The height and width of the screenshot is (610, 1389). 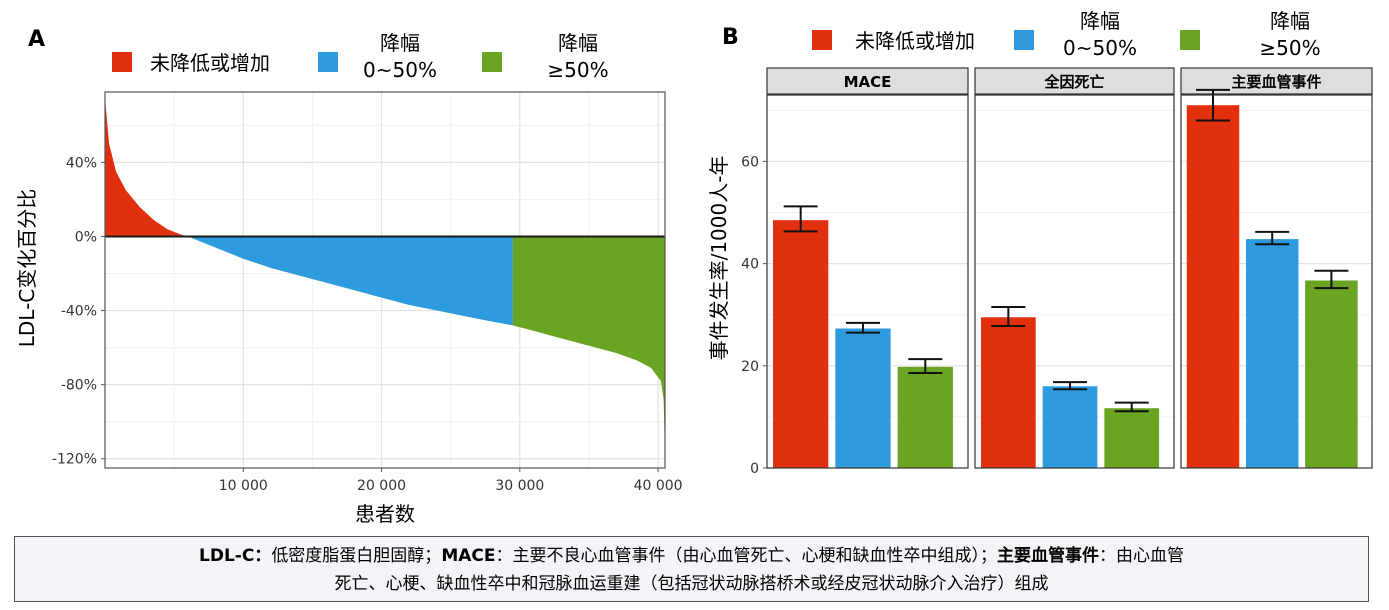 I want to click on legend-label-b-1-line1: 降幅, so click(x=1100, y=21).